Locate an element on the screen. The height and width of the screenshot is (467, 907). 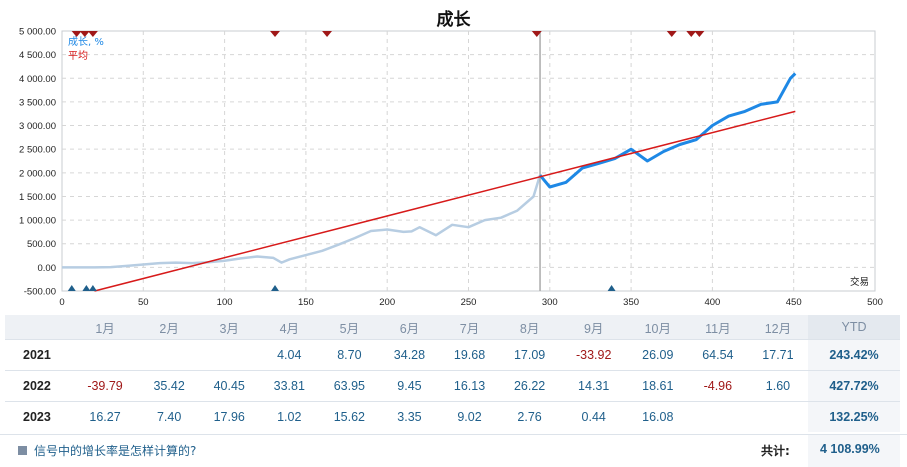
month-return-cell: 7.40 is located at coordinates (169, 416).